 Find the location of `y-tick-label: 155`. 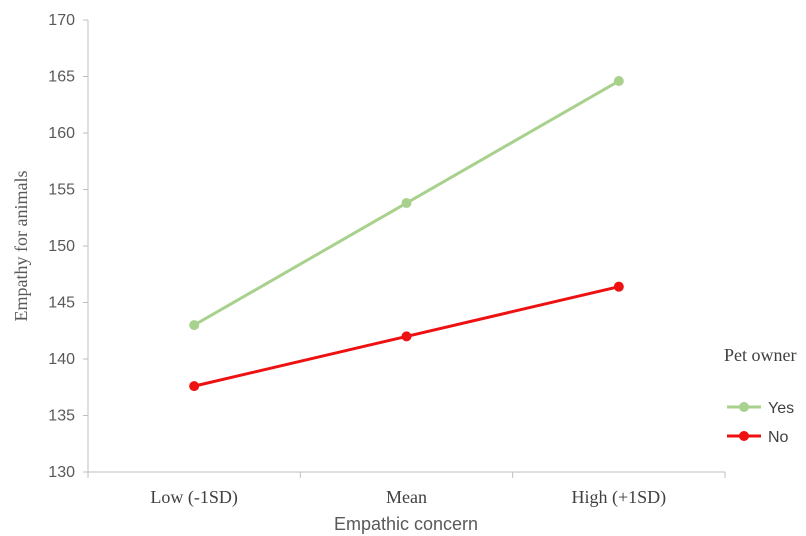

y-tick-label: 155 is located at coordinates (61, 190).